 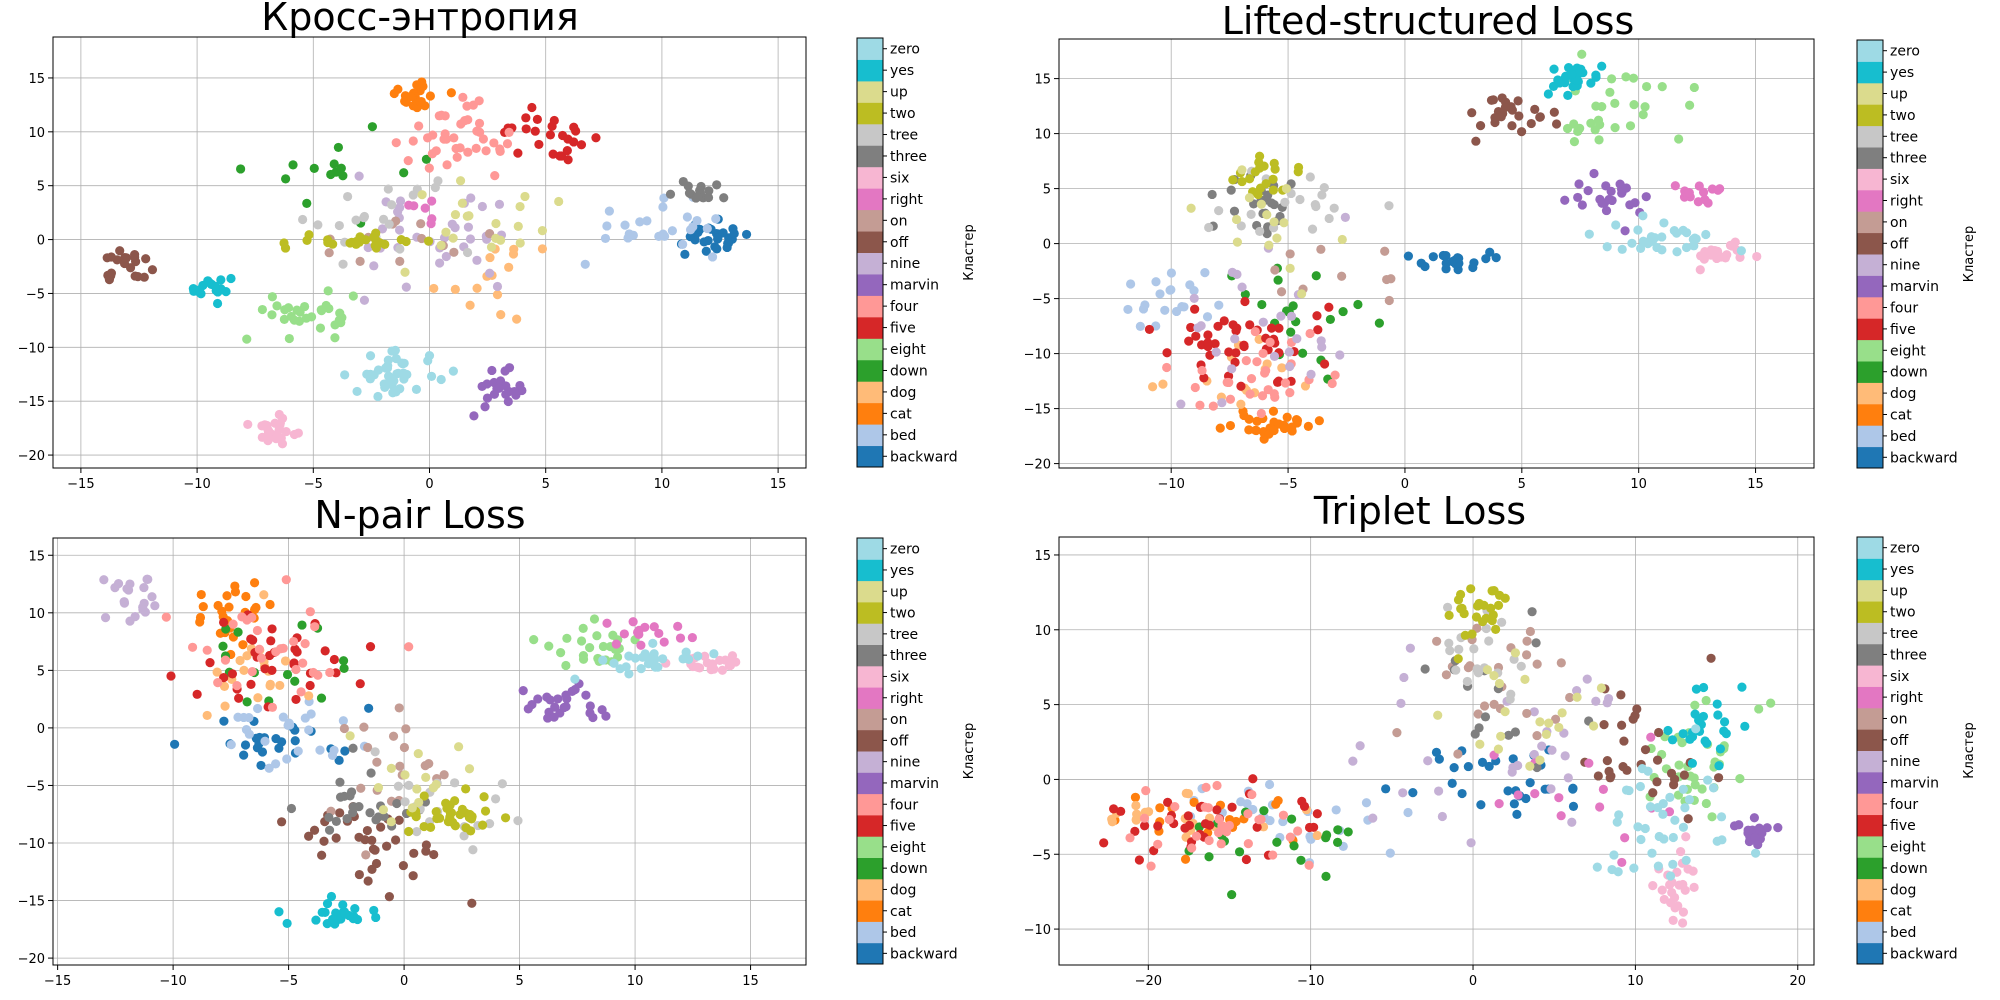 I want to click on colorbar-label: five, so click(x=1903, y=826).